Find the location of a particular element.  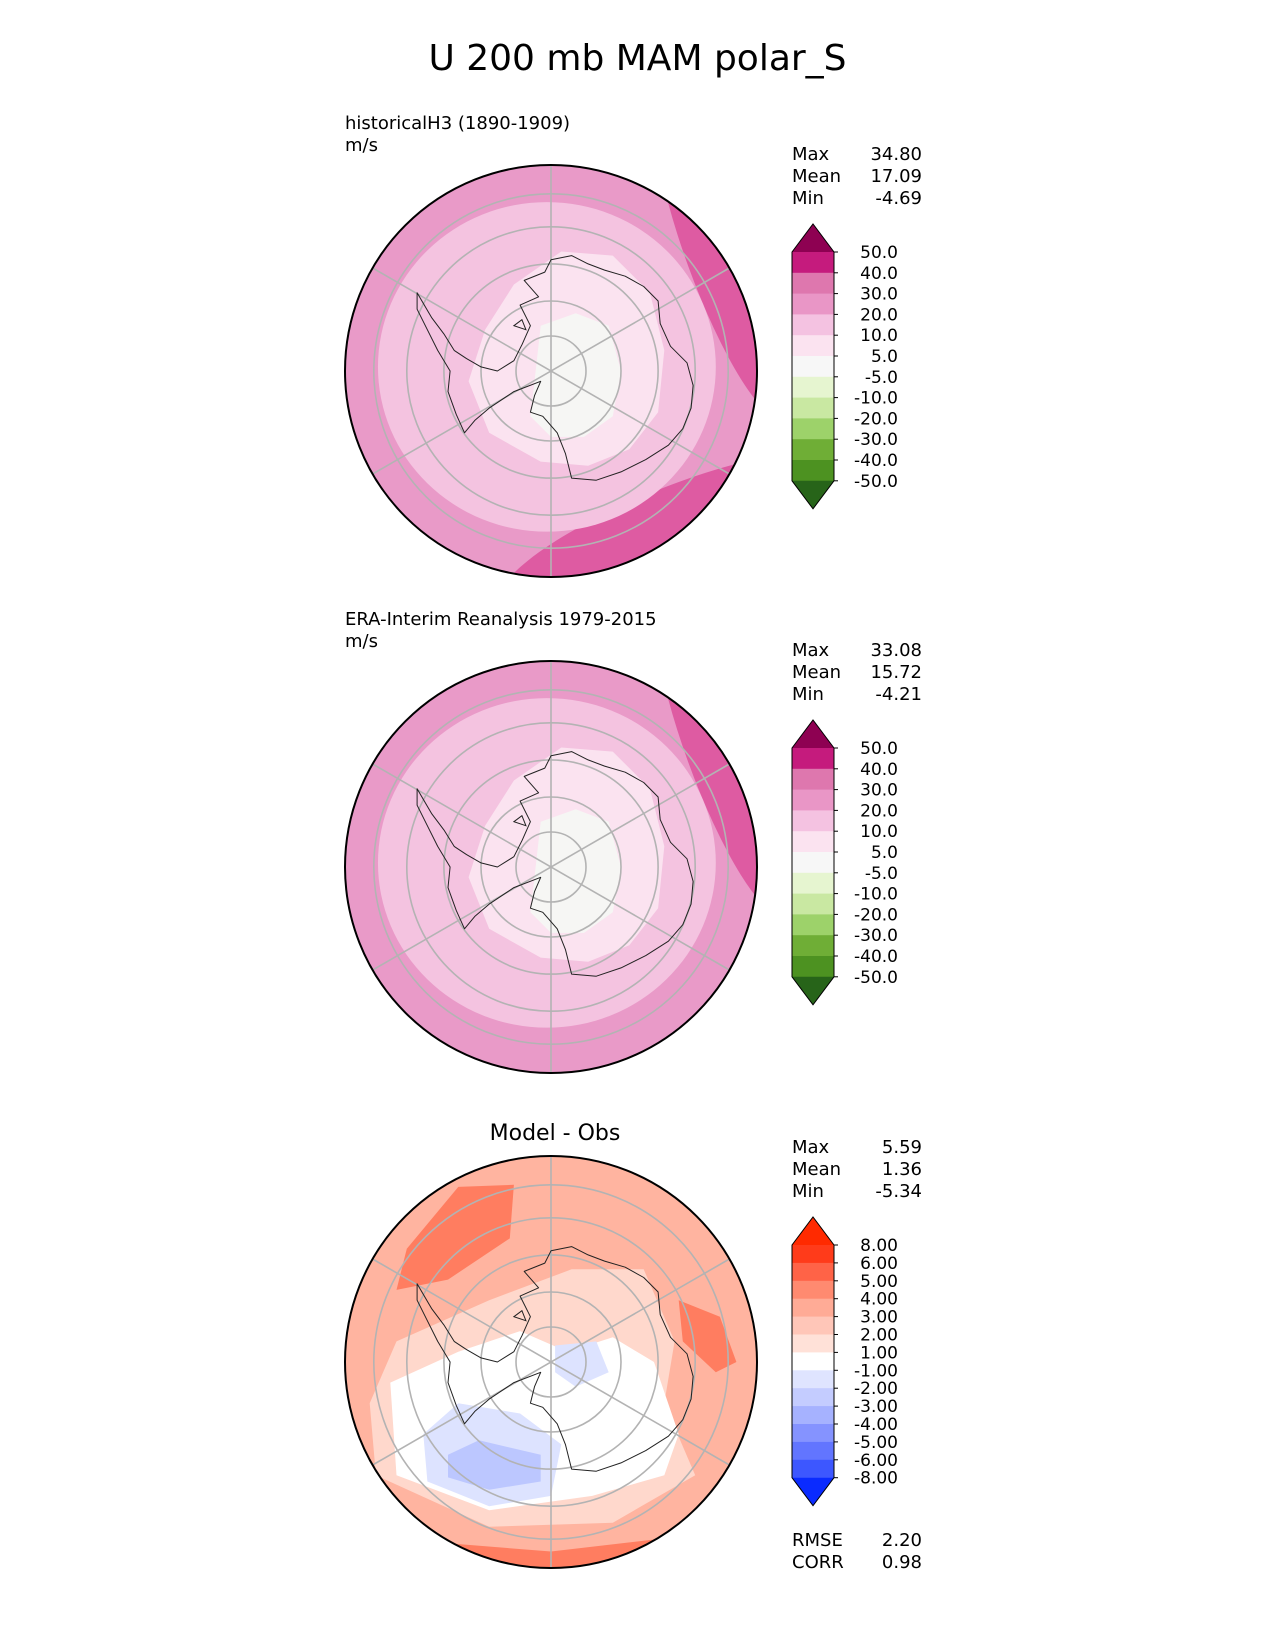

panel-2-stats: Max 33.08 Mean 15.72 Min -4.21 is located at coordinates (857, 673).